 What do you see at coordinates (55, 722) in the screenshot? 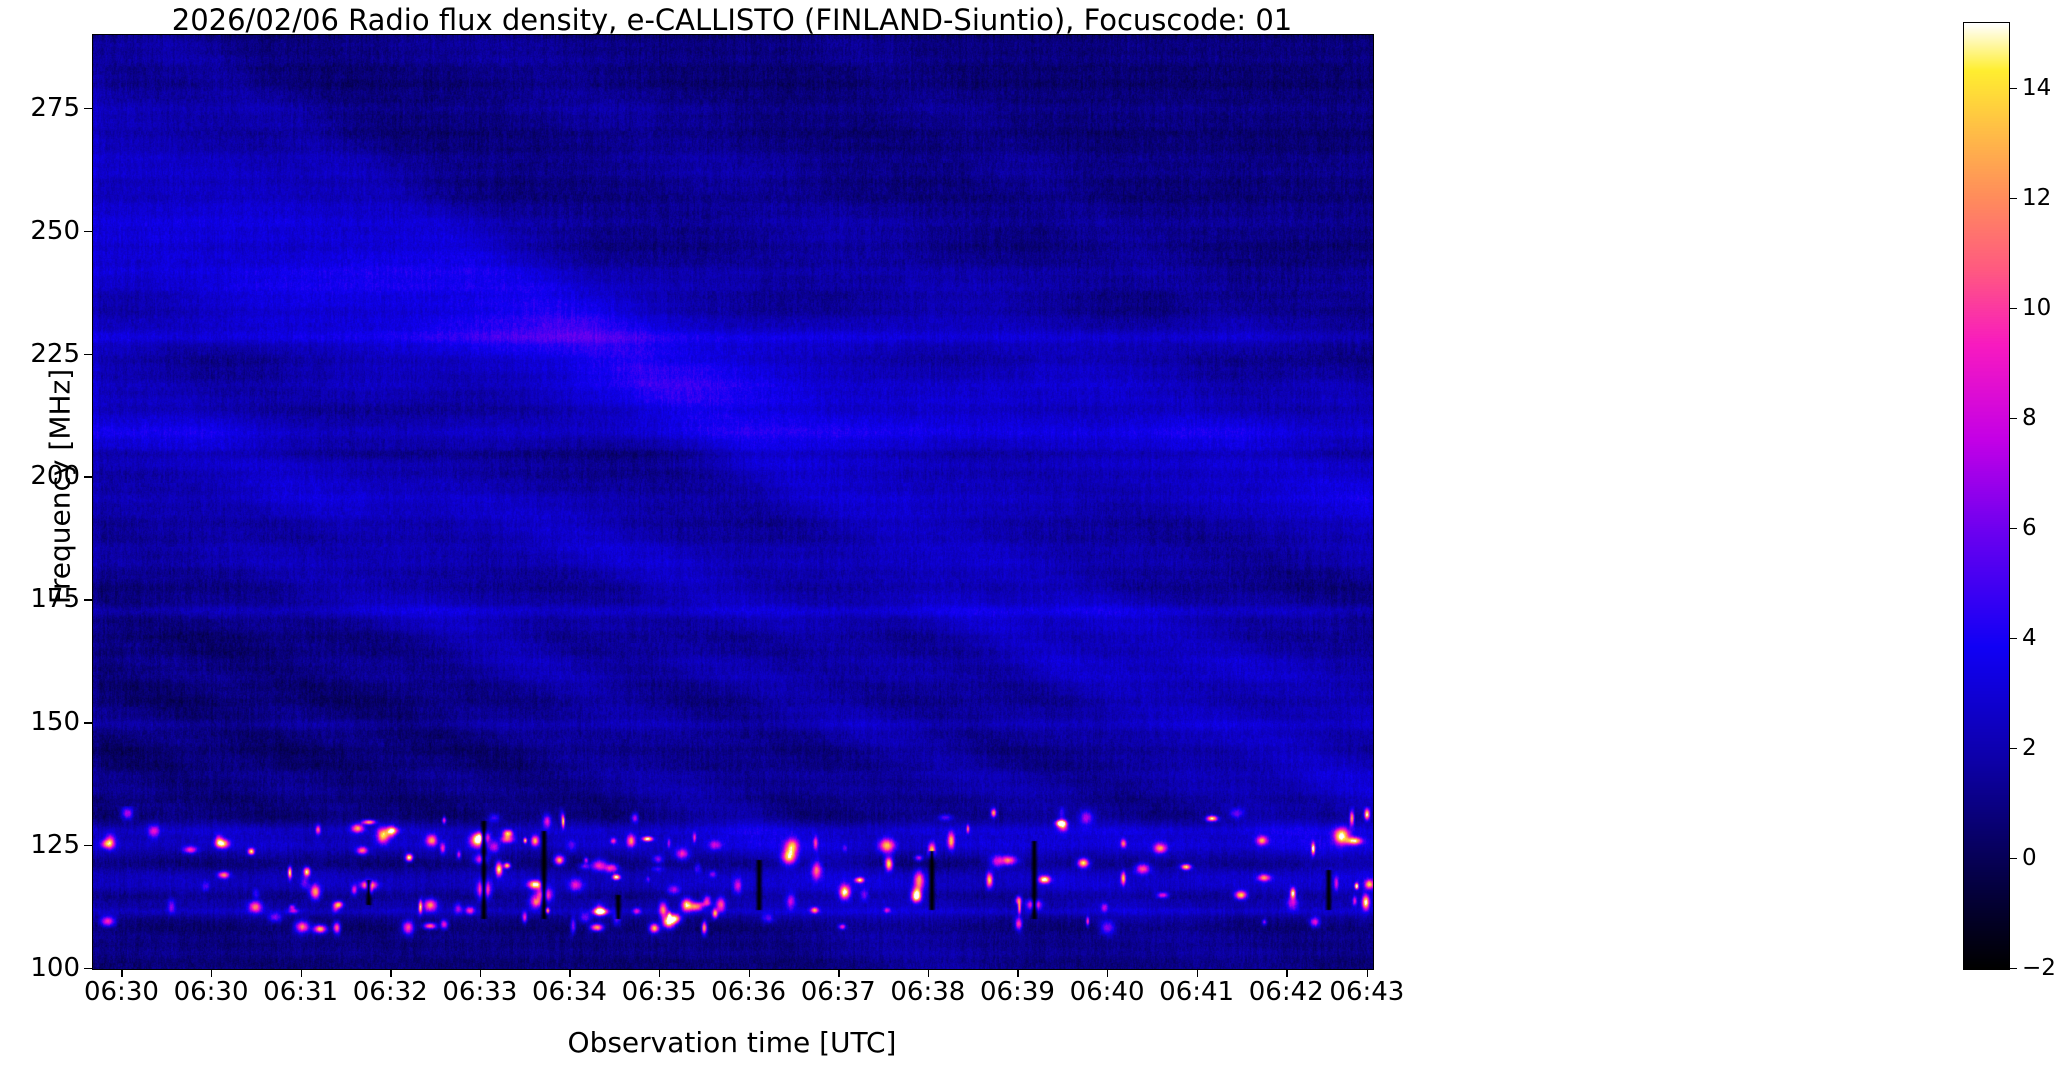
I see `y-tick-label: 150` at bounding box center [55, 722].